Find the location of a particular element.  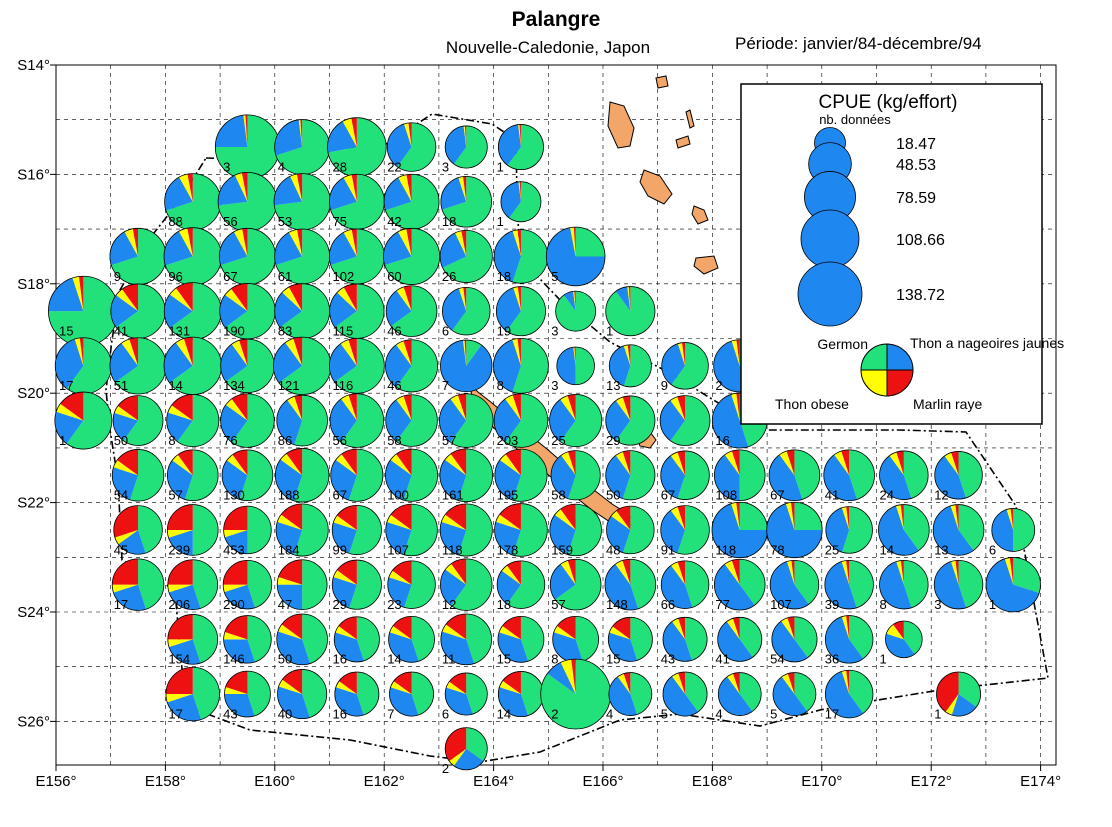

lat-label: S26° is located at coordinates (33, 721).